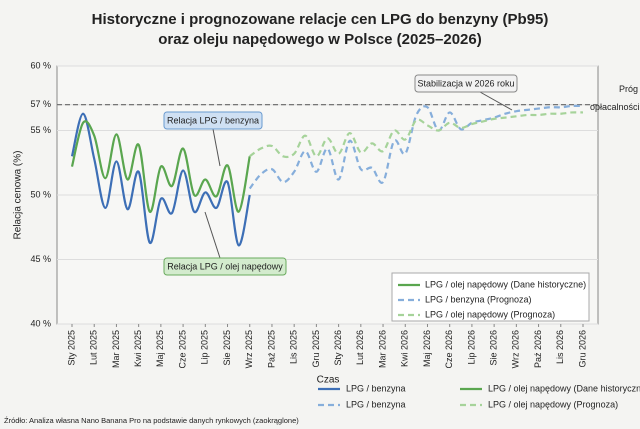  Describe the element at coordinates (582, 349) in the screenshot. I see `x-tick-label: Gru 2026` at that location.